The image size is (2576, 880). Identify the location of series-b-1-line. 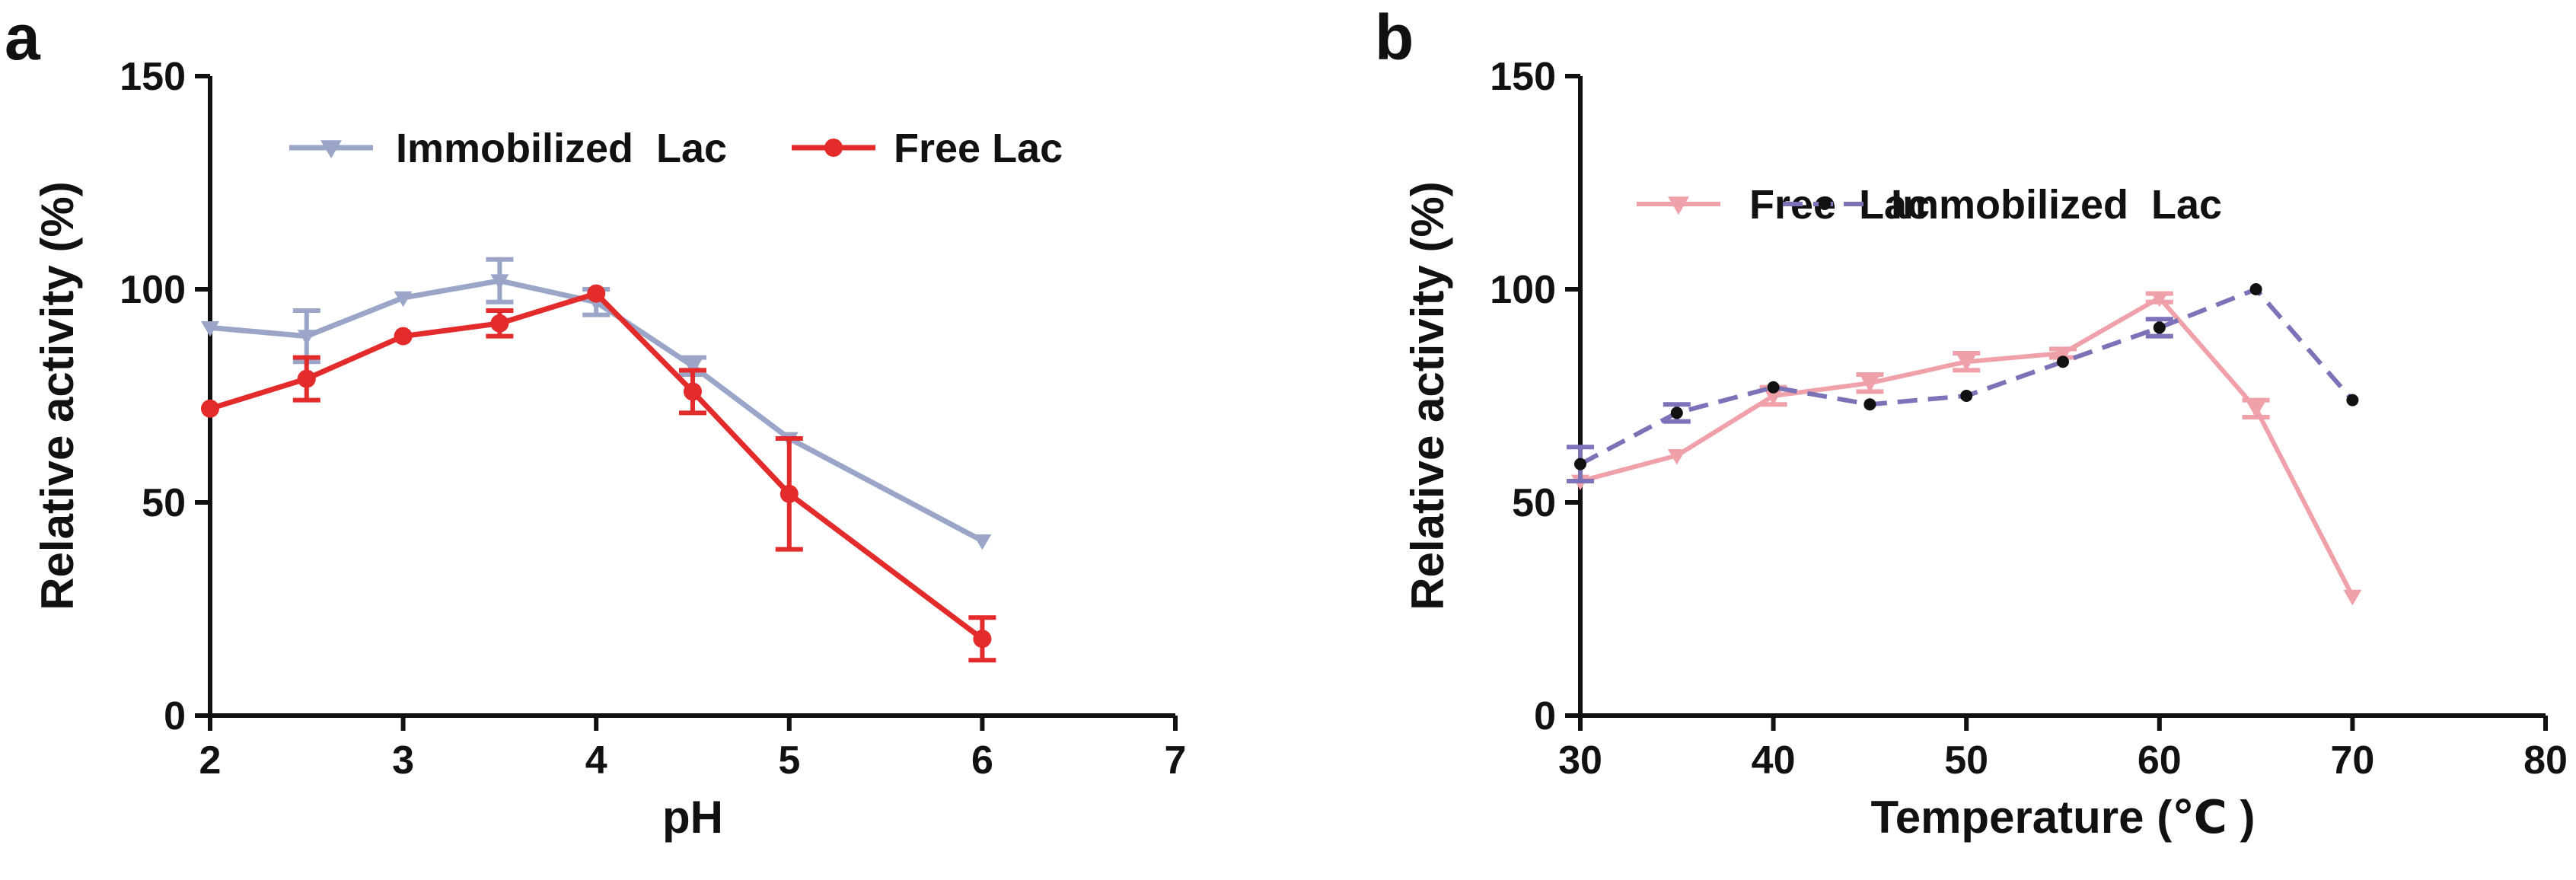
(1967, 377).